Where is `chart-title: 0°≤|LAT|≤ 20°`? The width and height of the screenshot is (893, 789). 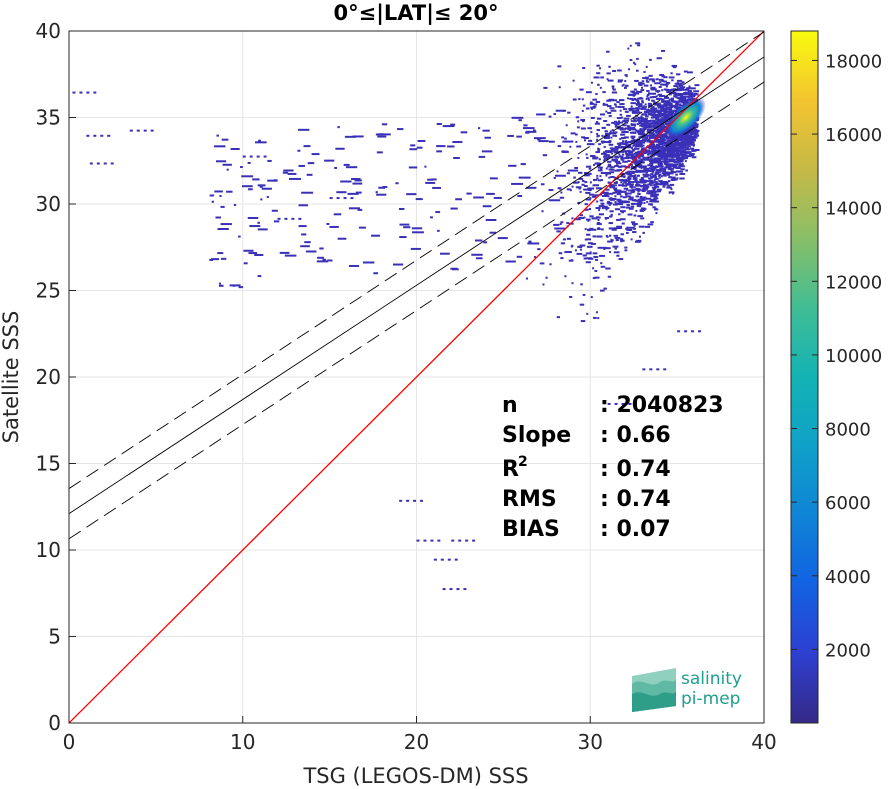 chart-title: 0°≤|LAT|≤ 20° is located at coordinates (415, 13).